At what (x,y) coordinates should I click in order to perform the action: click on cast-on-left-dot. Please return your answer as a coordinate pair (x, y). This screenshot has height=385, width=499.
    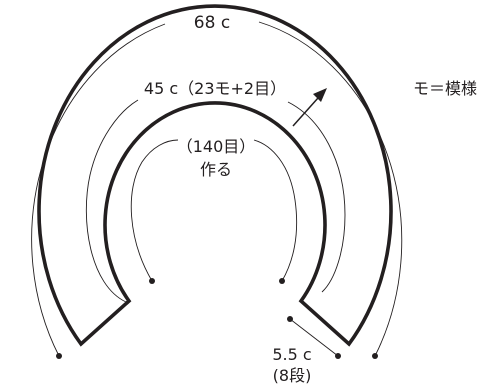
    Looking at the image, I should click on (152, 281).